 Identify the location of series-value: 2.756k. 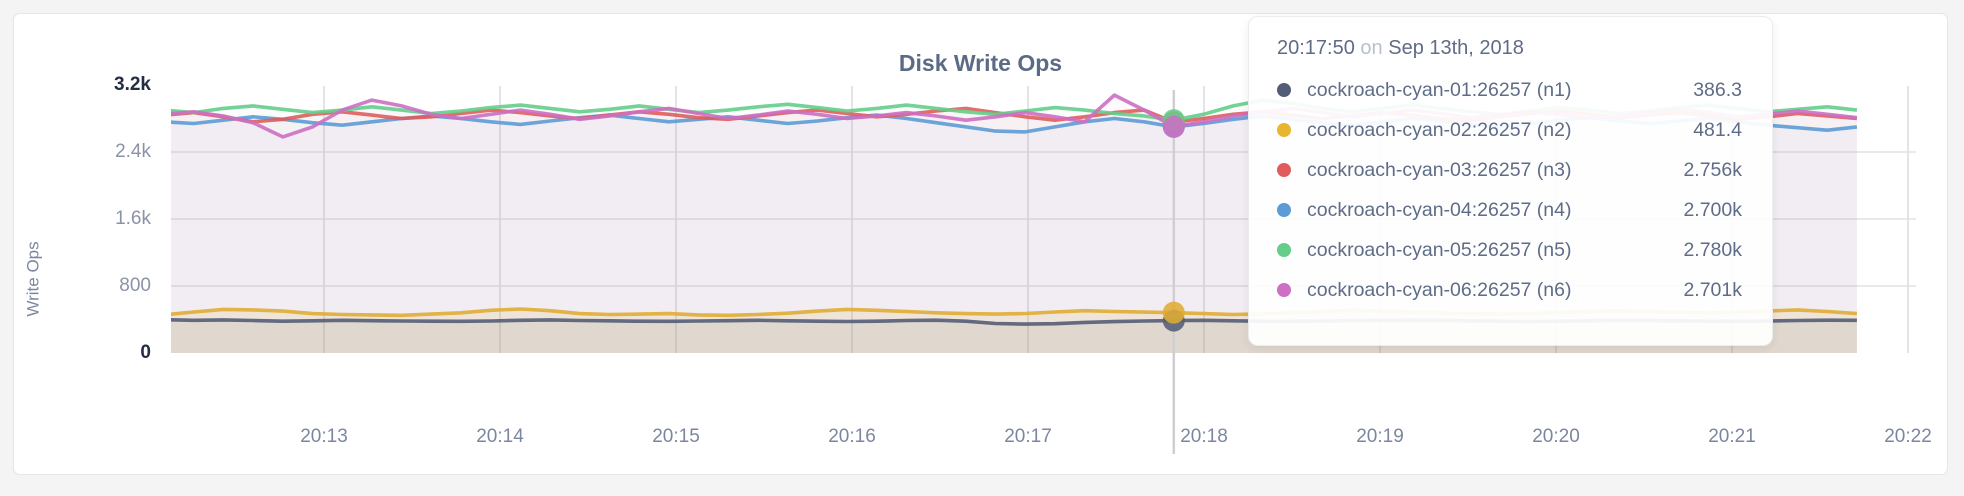
(1712, 169).